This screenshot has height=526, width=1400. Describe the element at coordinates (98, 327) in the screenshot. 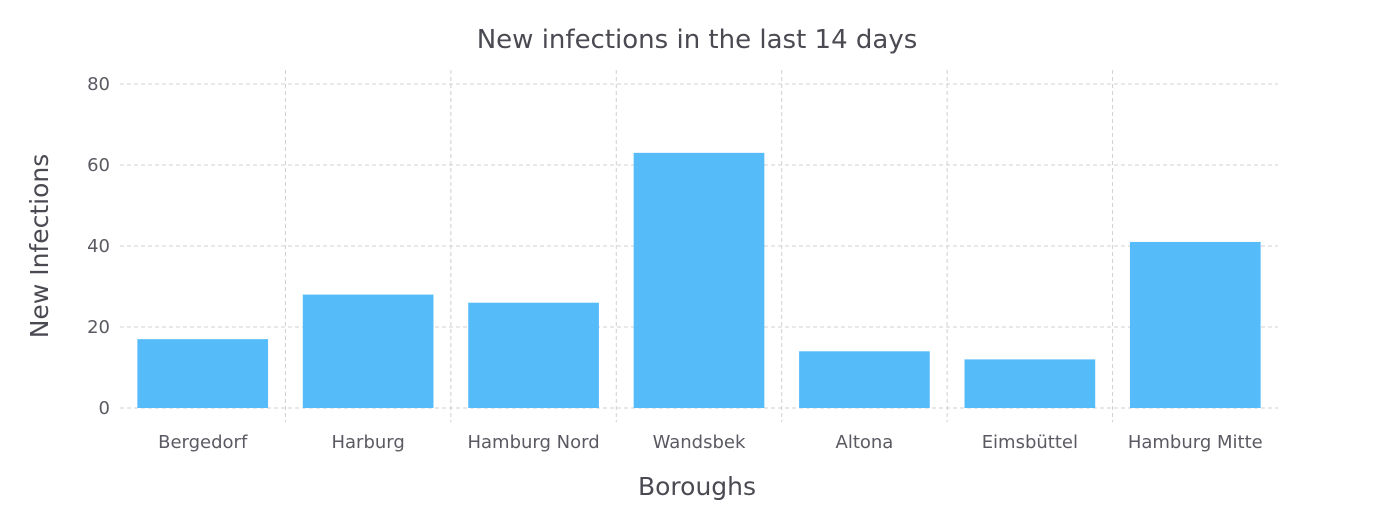

I see `y-tick-label: 20` at that location.